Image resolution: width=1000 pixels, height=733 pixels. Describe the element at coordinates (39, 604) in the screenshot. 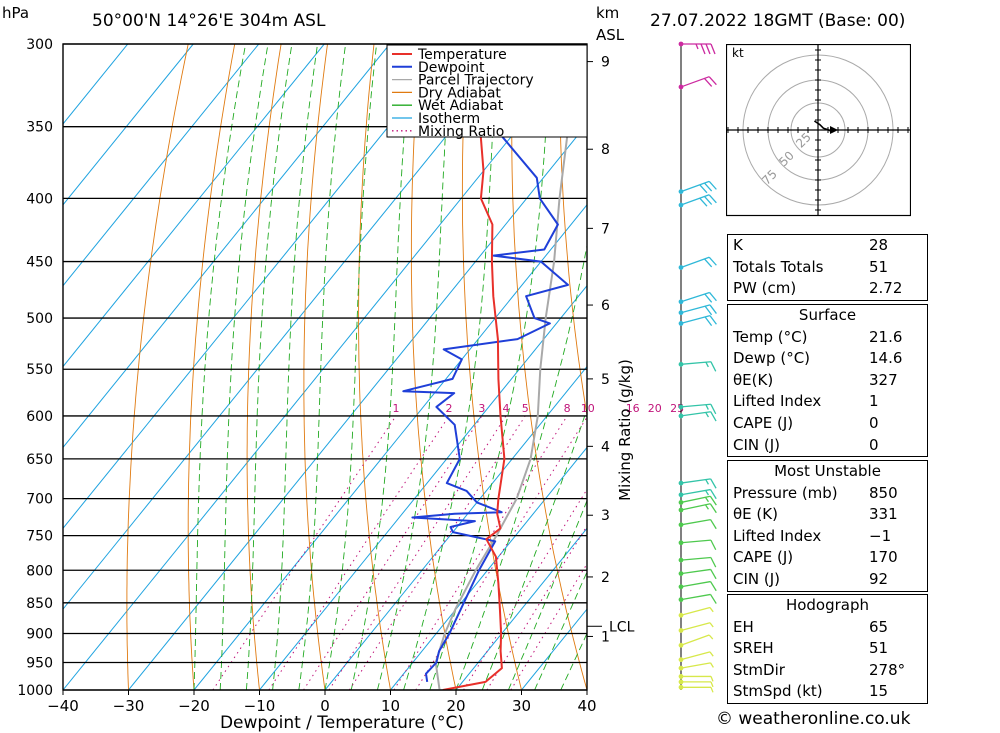

I see `pressure-tick-label: 850` at that location.